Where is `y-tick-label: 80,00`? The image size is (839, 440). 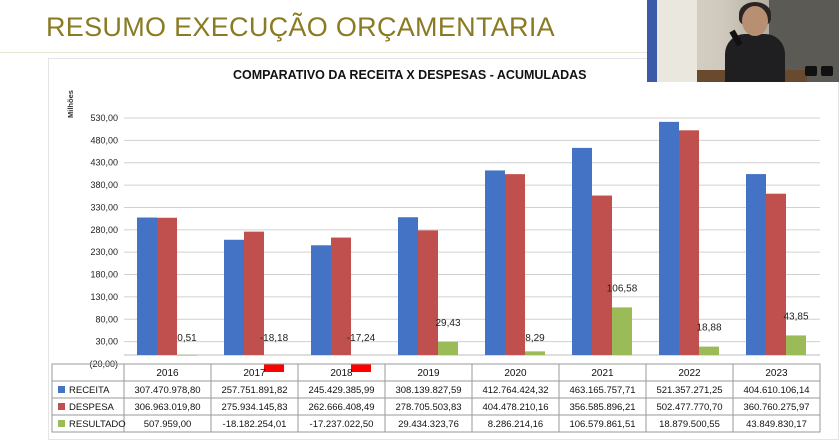 y-tick-label: 80,00 is located at coordinates (106, 319).